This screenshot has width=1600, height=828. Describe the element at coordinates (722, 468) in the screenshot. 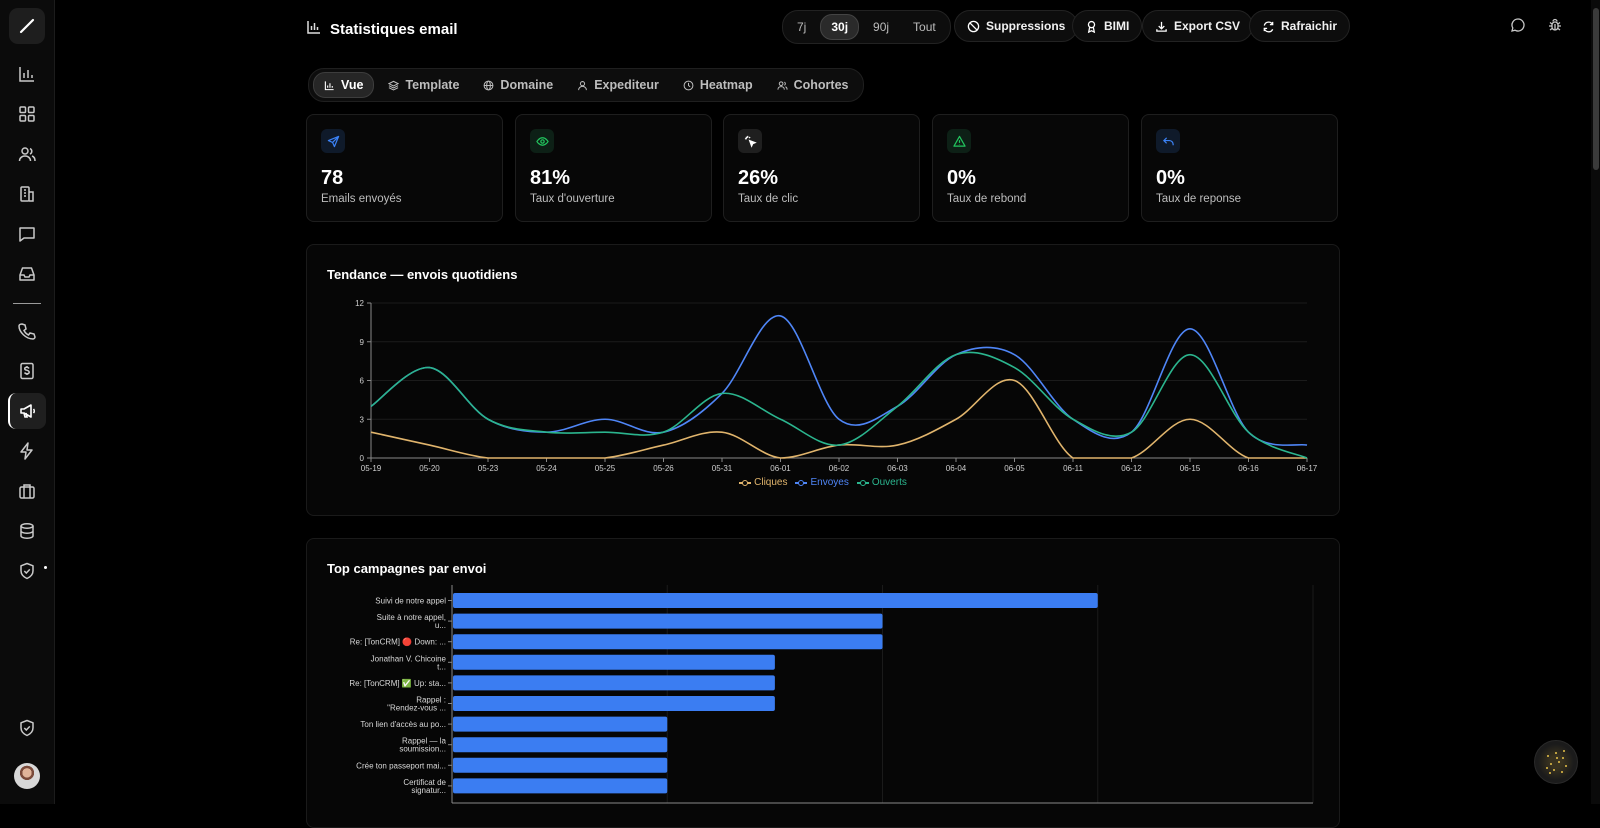

I see `x-tick-label: 05-31` at that location.